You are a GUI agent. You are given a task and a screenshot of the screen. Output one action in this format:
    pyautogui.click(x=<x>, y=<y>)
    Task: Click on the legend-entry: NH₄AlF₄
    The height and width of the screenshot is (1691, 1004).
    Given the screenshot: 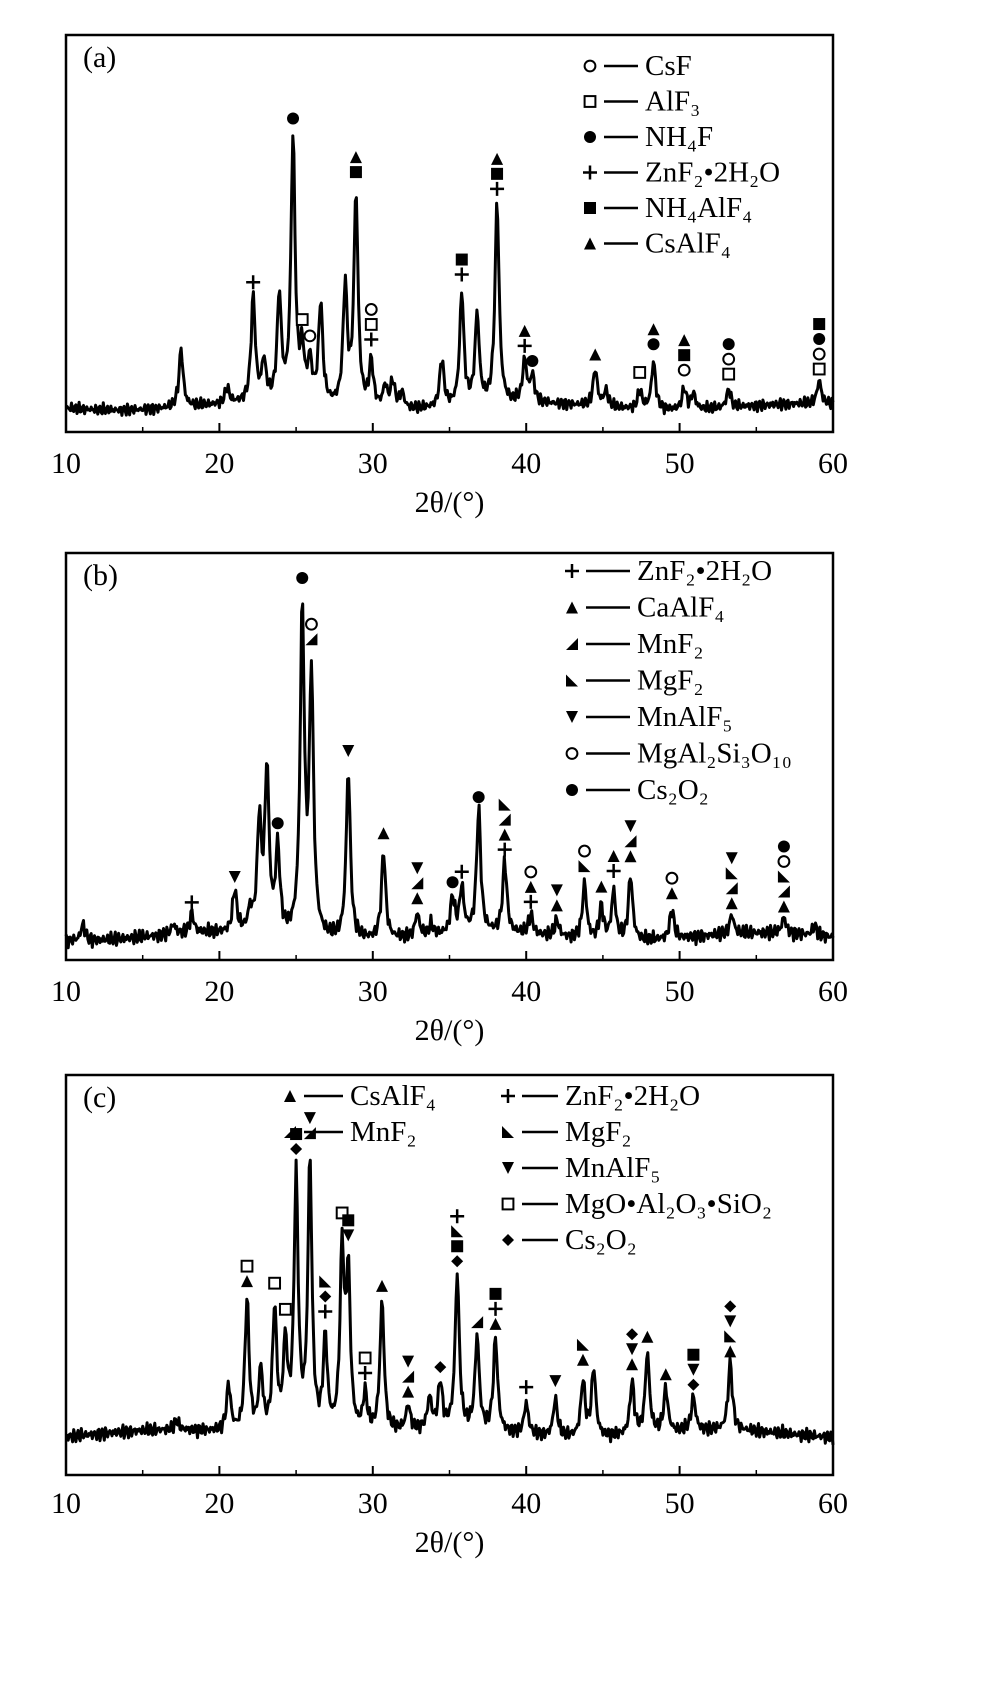 What is the action you would take?
    pyautogui.click(x=668, y=208)
    